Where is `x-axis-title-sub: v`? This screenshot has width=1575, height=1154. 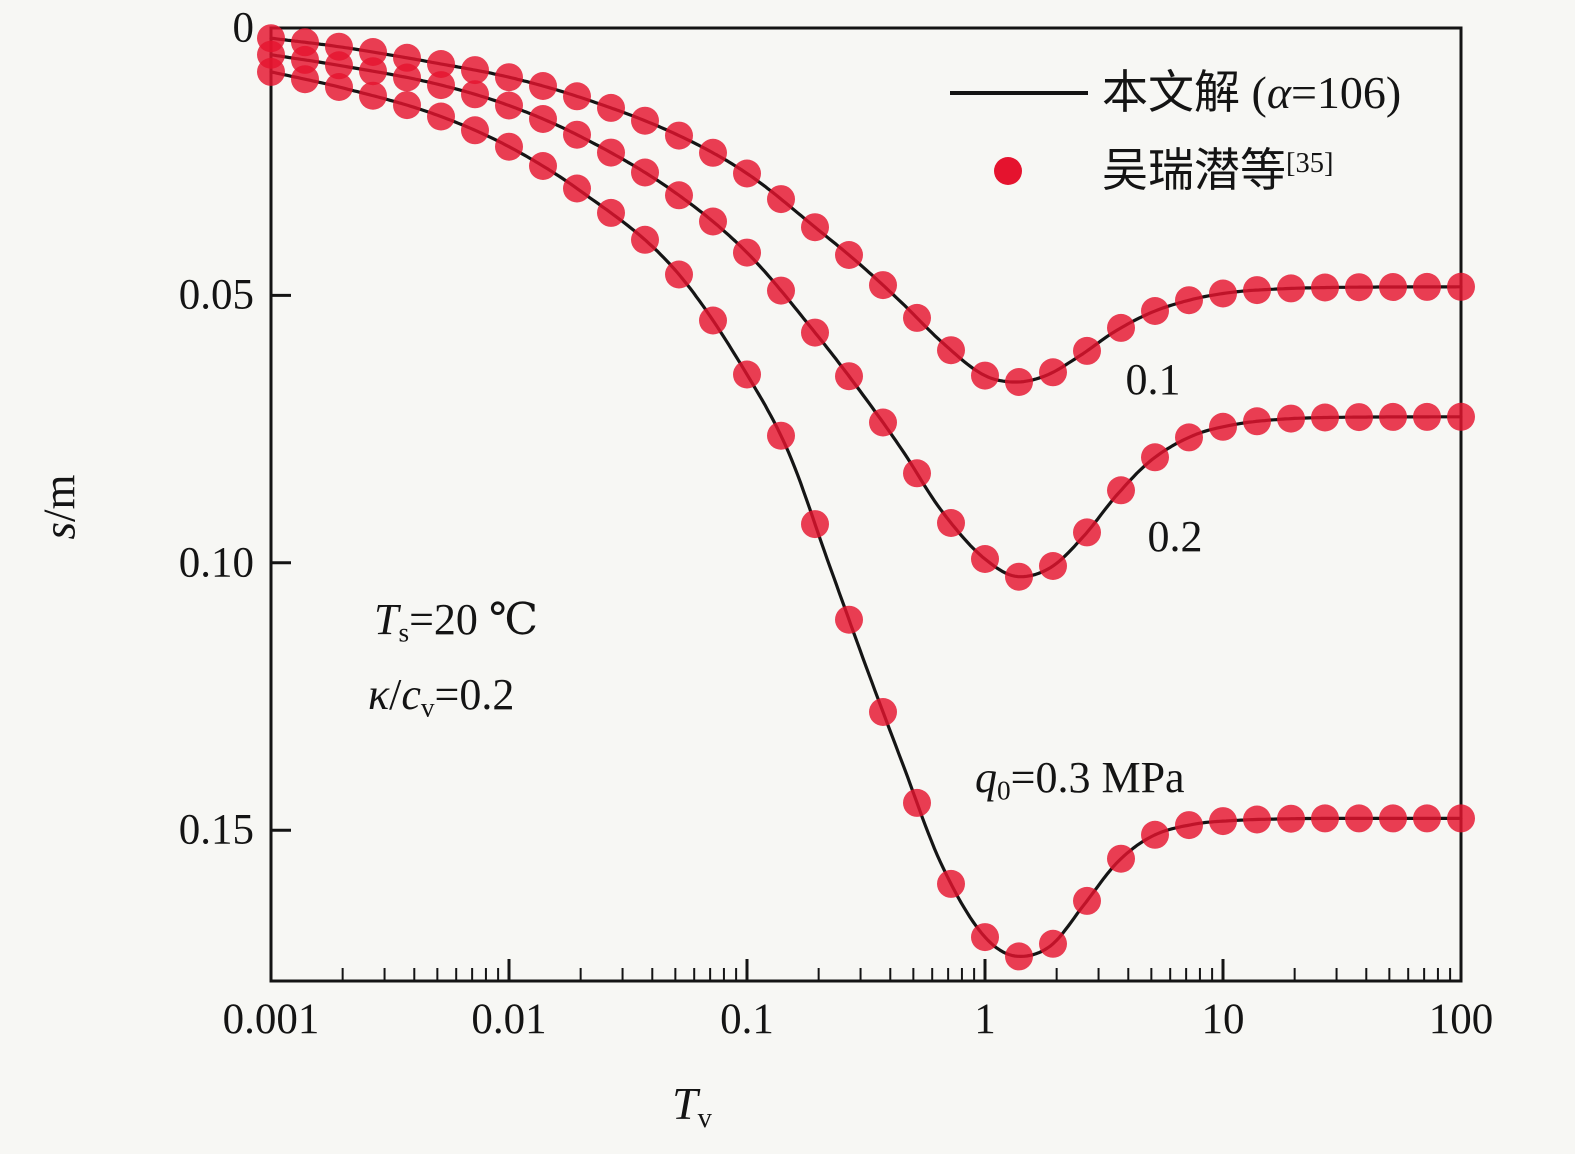 x-axis-title-sub: v is located at coordinates (704, 1118).